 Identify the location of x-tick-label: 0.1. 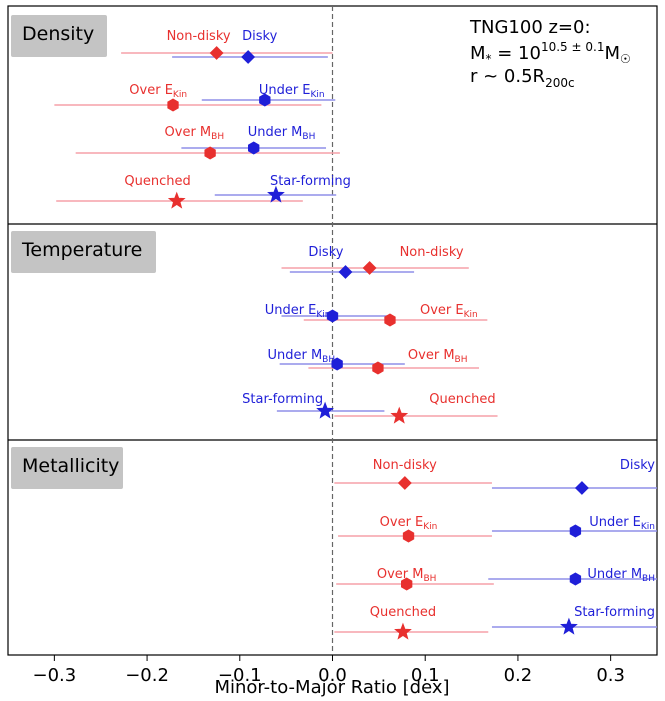
(425, 675).